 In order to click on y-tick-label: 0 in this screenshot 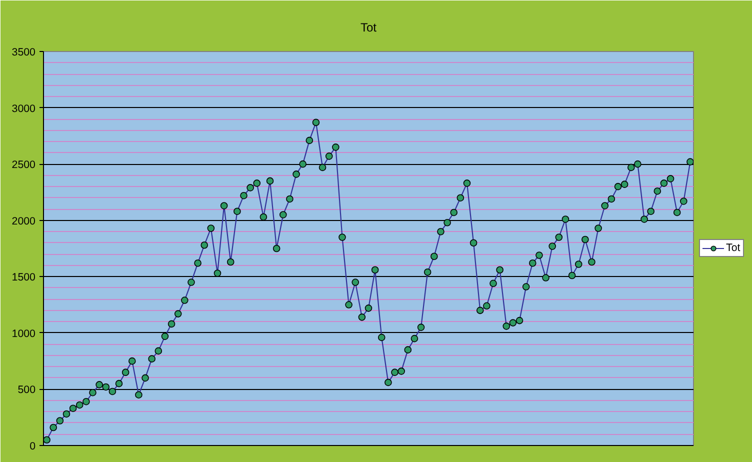, I will do `click(33, 446)`.